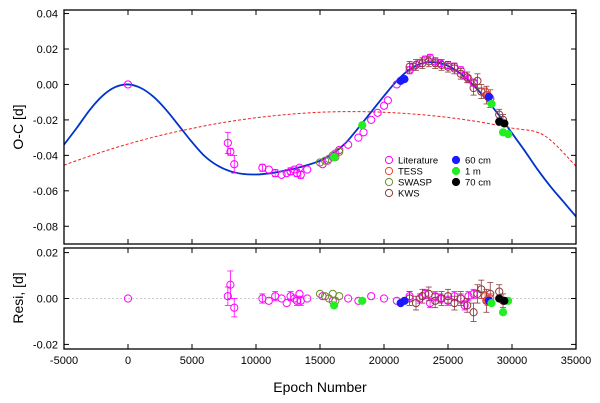 Image resolution: width=600 pixels, height=403 pixels. What do you see at coordinates (64, 361) in the screenshot?
I see `x-tick-label: -5000` at bounding box center [64, 361].